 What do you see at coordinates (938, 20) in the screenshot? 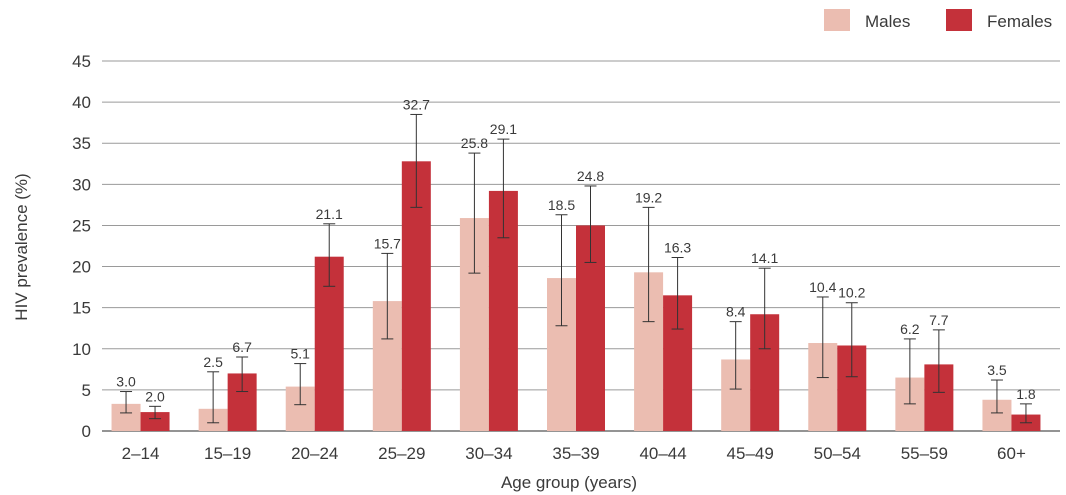
I see `legend: Males Females` at bounding box center [938, 20].